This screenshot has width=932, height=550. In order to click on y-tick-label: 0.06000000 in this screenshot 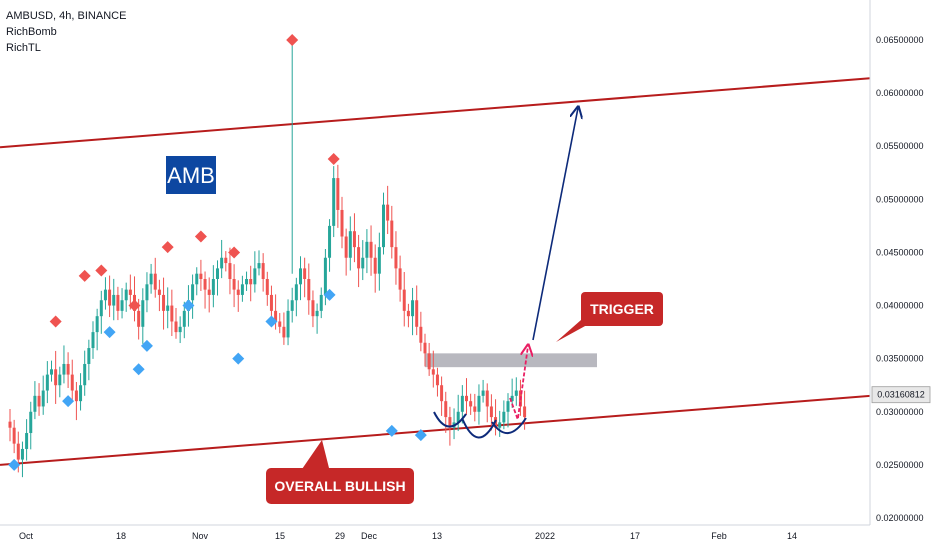, I will do `click(900, 93)`.